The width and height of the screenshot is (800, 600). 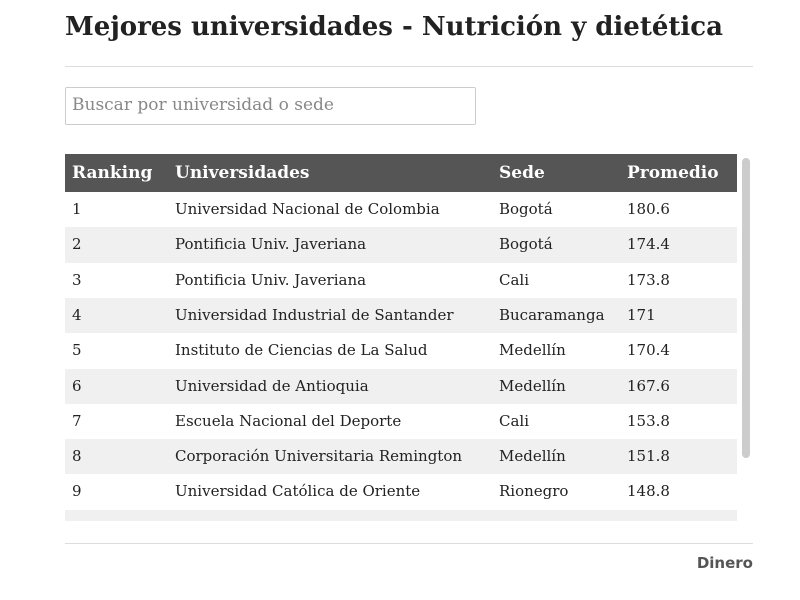 What do you see at coordinates (319, 456) in the screenshot?
I see `table-cell: Corporación Universitaria Remington` at bounding box center [319, 456].